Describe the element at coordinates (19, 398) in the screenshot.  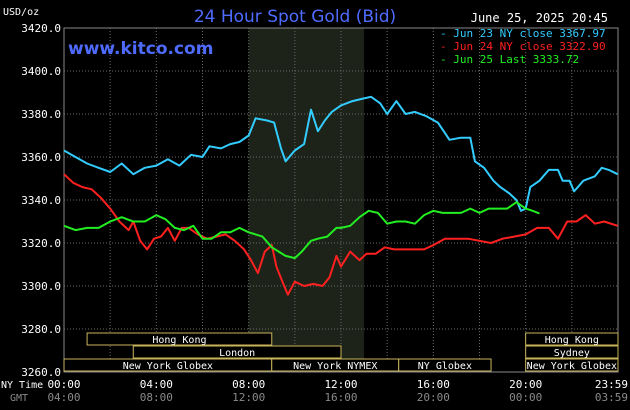
I see `gmt-label: GMT` at that location.